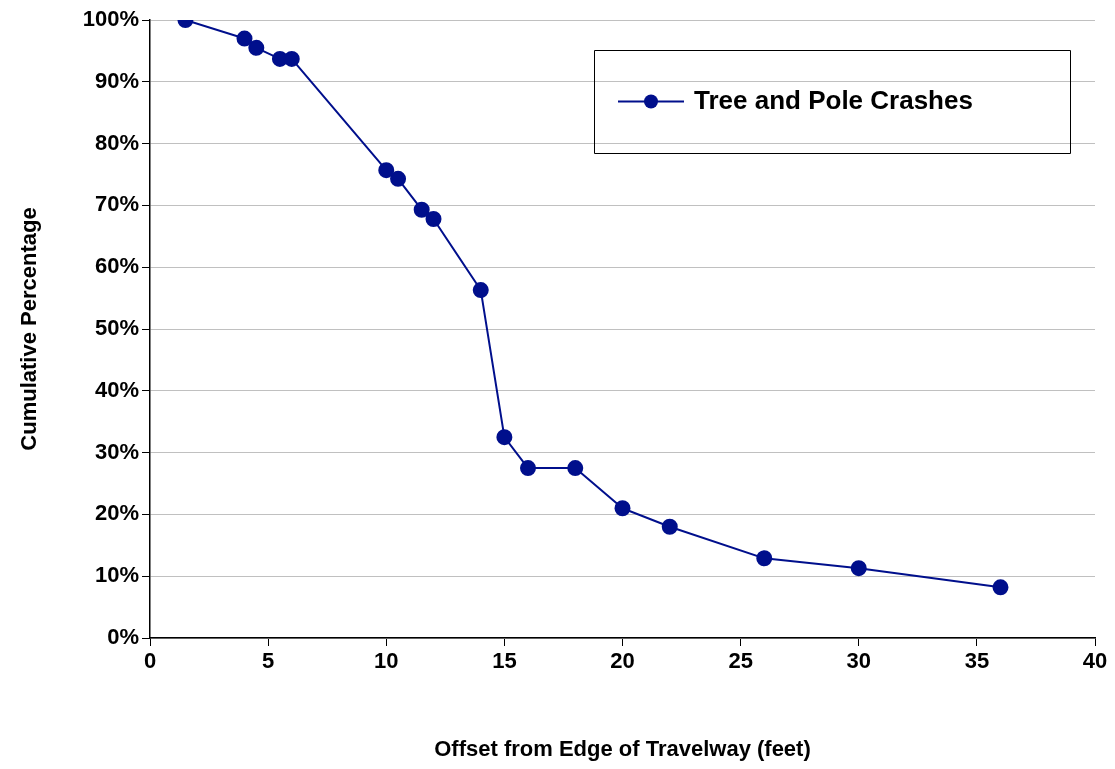 The height and width of the screenshot is (769, 1115). What do you see at coordinates (116, 80) in the screenshot?
I see `y-tick-label: 90%` at bounding box center [116, 80].